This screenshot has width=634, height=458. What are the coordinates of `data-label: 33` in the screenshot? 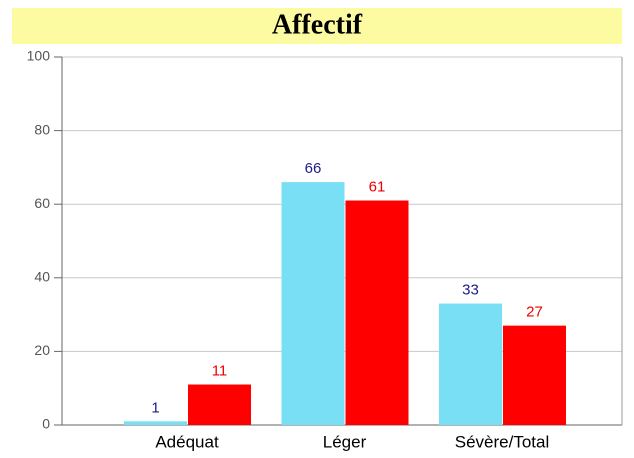 It's located at (470, 290).